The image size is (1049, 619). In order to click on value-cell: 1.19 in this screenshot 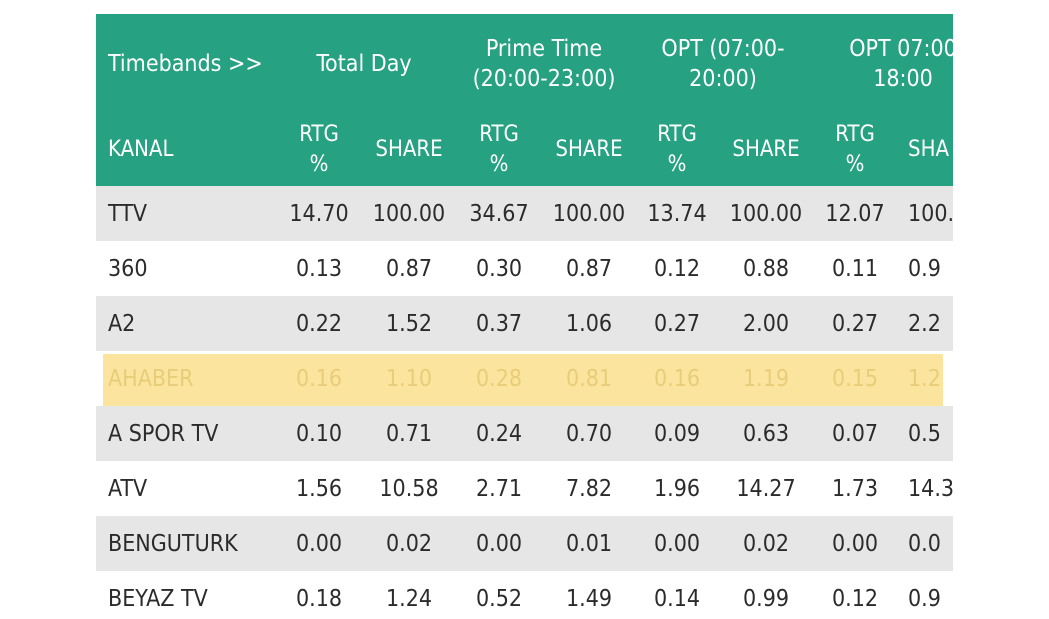, I will do `click(766, 378)`.